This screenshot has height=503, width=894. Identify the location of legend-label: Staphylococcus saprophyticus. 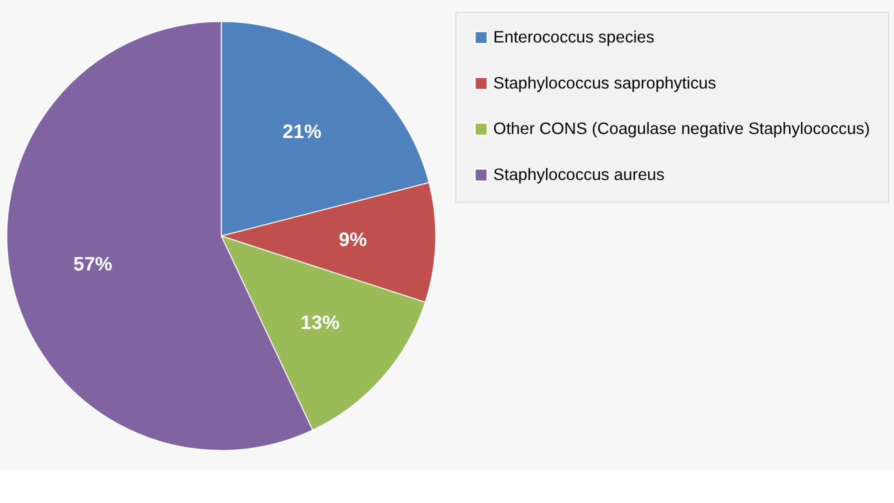
(604, 82).